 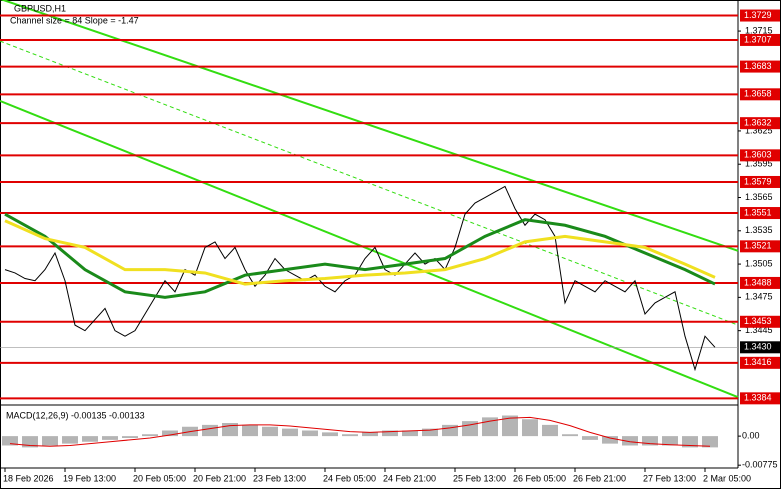 I want to click on x-tick-label: 20 Feb 05:00, so click(x=159, y=478).